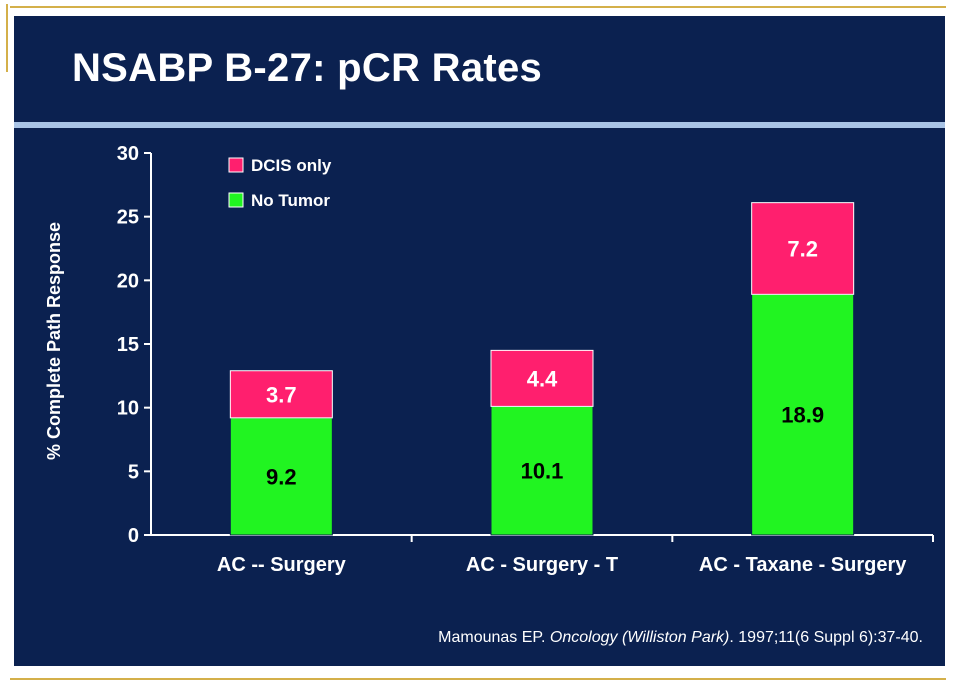 The image size is (960, 687). I want to click on data-label-dcis-only: 4.4, so click(542, 378).